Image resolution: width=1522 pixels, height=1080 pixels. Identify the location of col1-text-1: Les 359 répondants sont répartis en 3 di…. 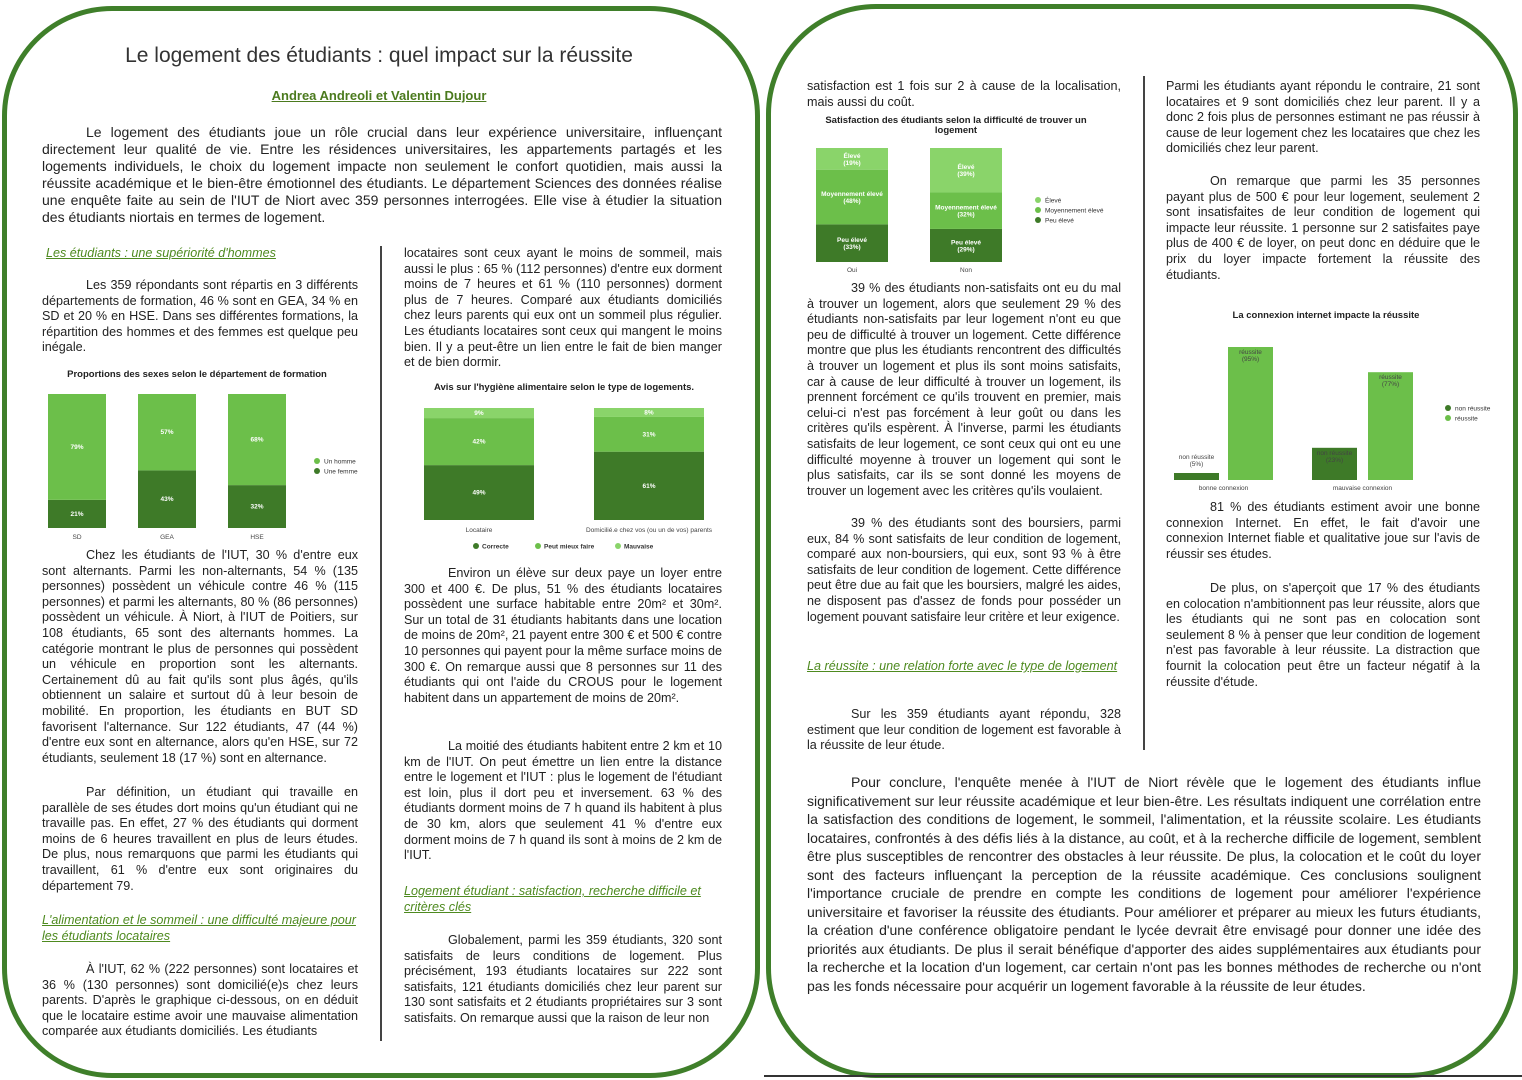
(200, 316).